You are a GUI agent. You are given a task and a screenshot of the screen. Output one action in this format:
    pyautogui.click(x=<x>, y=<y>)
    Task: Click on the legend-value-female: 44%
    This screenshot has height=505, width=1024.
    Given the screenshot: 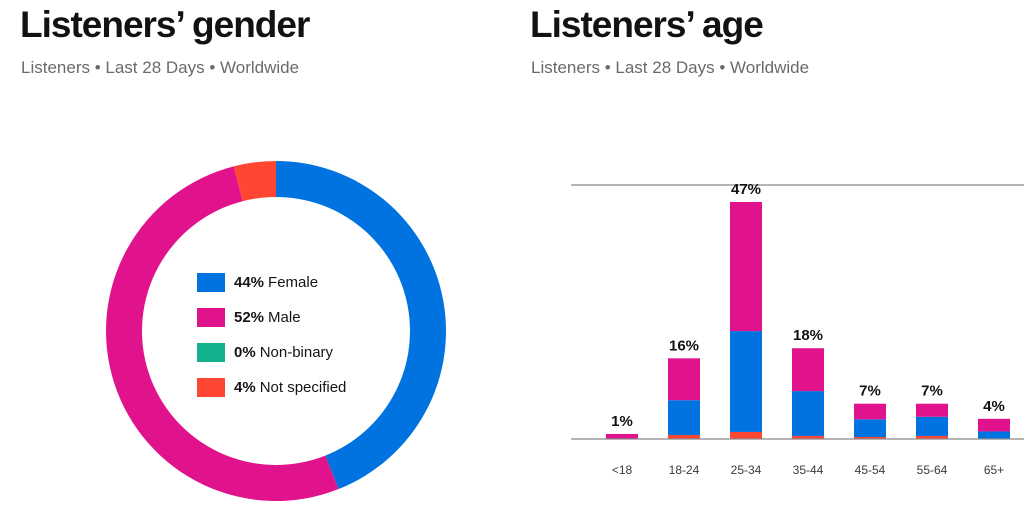 What is the action you would take?
    pyautogui.click(x=249, y=282)
    